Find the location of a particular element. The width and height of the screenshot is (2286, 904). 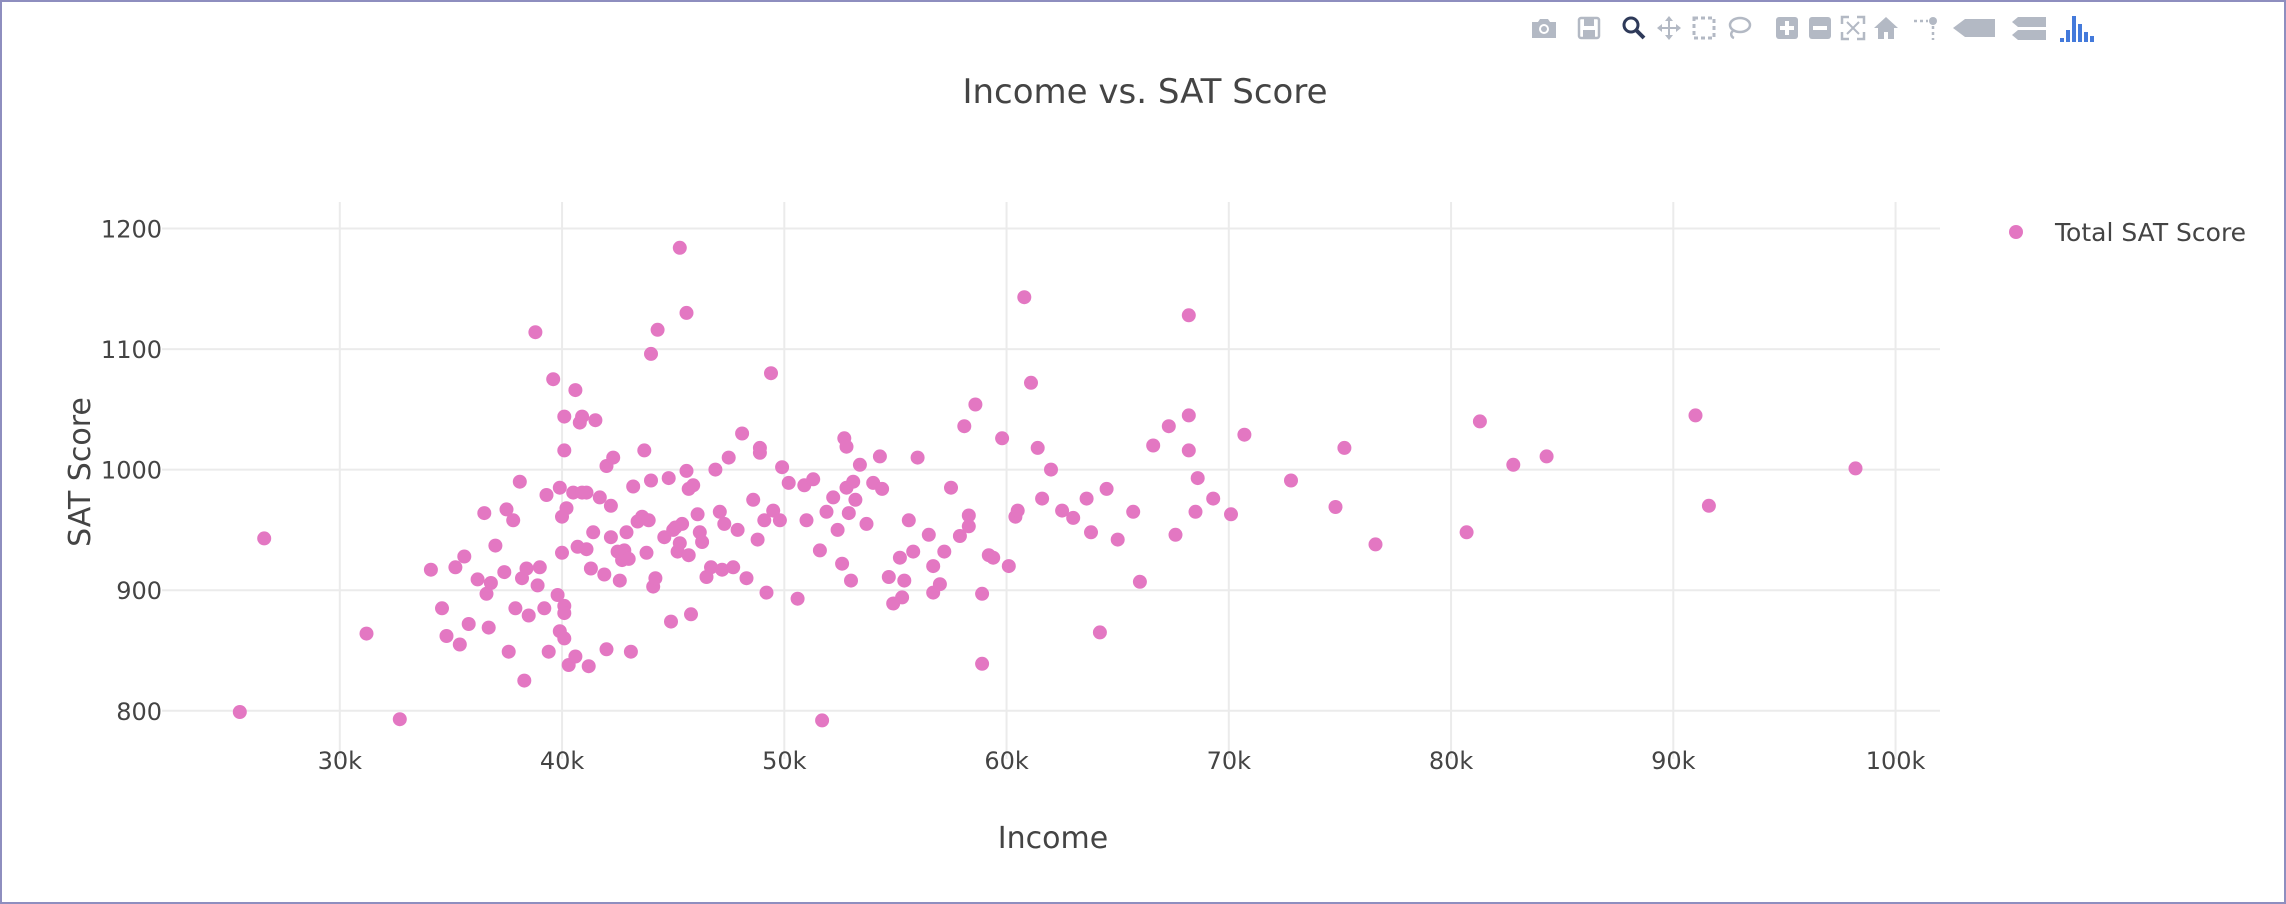

lasso-select-icon is located at coordinates (1739, 28).